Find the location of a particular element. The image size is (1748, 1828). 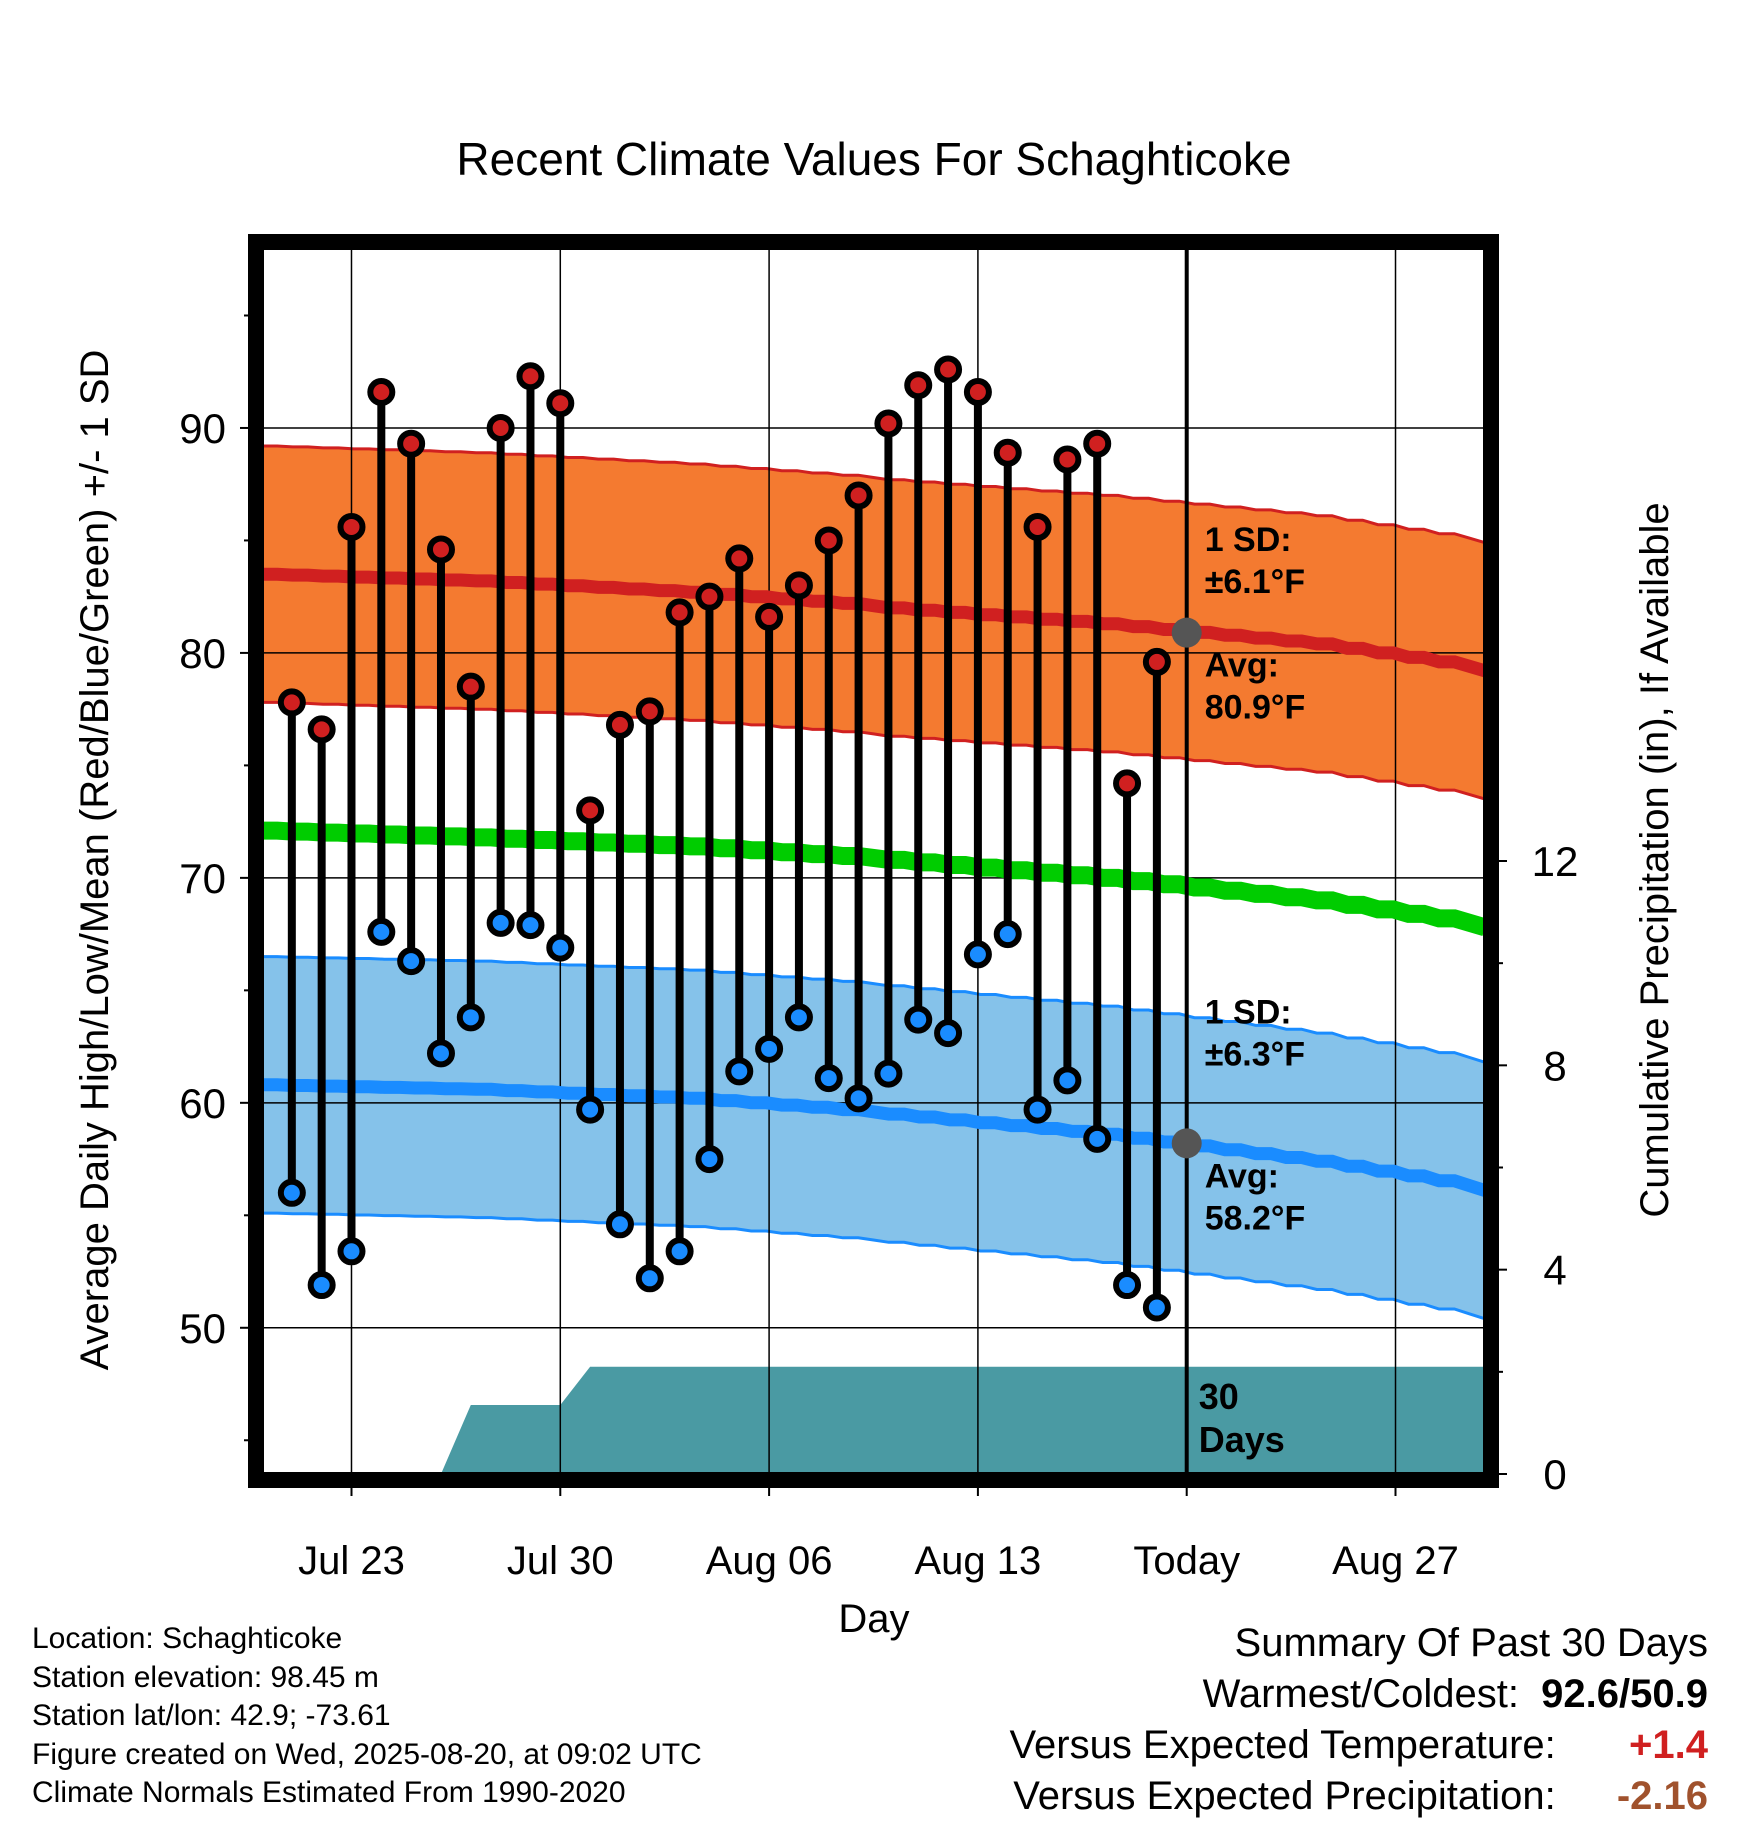

high-sd-lower-edge is located at coordinates (874, 750).